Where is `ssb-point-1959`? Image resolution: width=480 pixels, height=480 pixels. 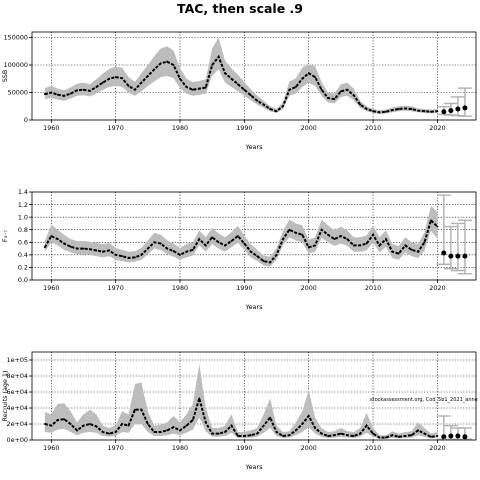
ssb-point-1959 is located at coordinates (44, 94).